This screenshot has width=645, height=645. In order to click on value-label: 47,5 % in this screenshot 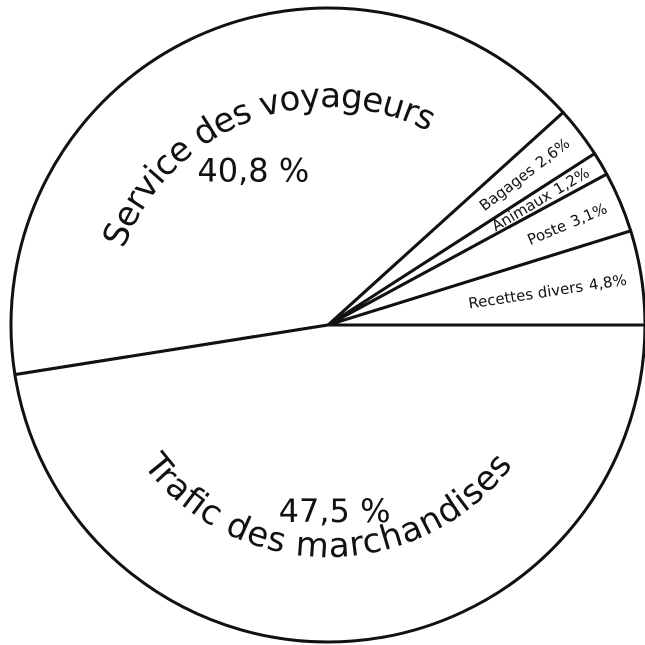, I will do `click(335, 511)`.